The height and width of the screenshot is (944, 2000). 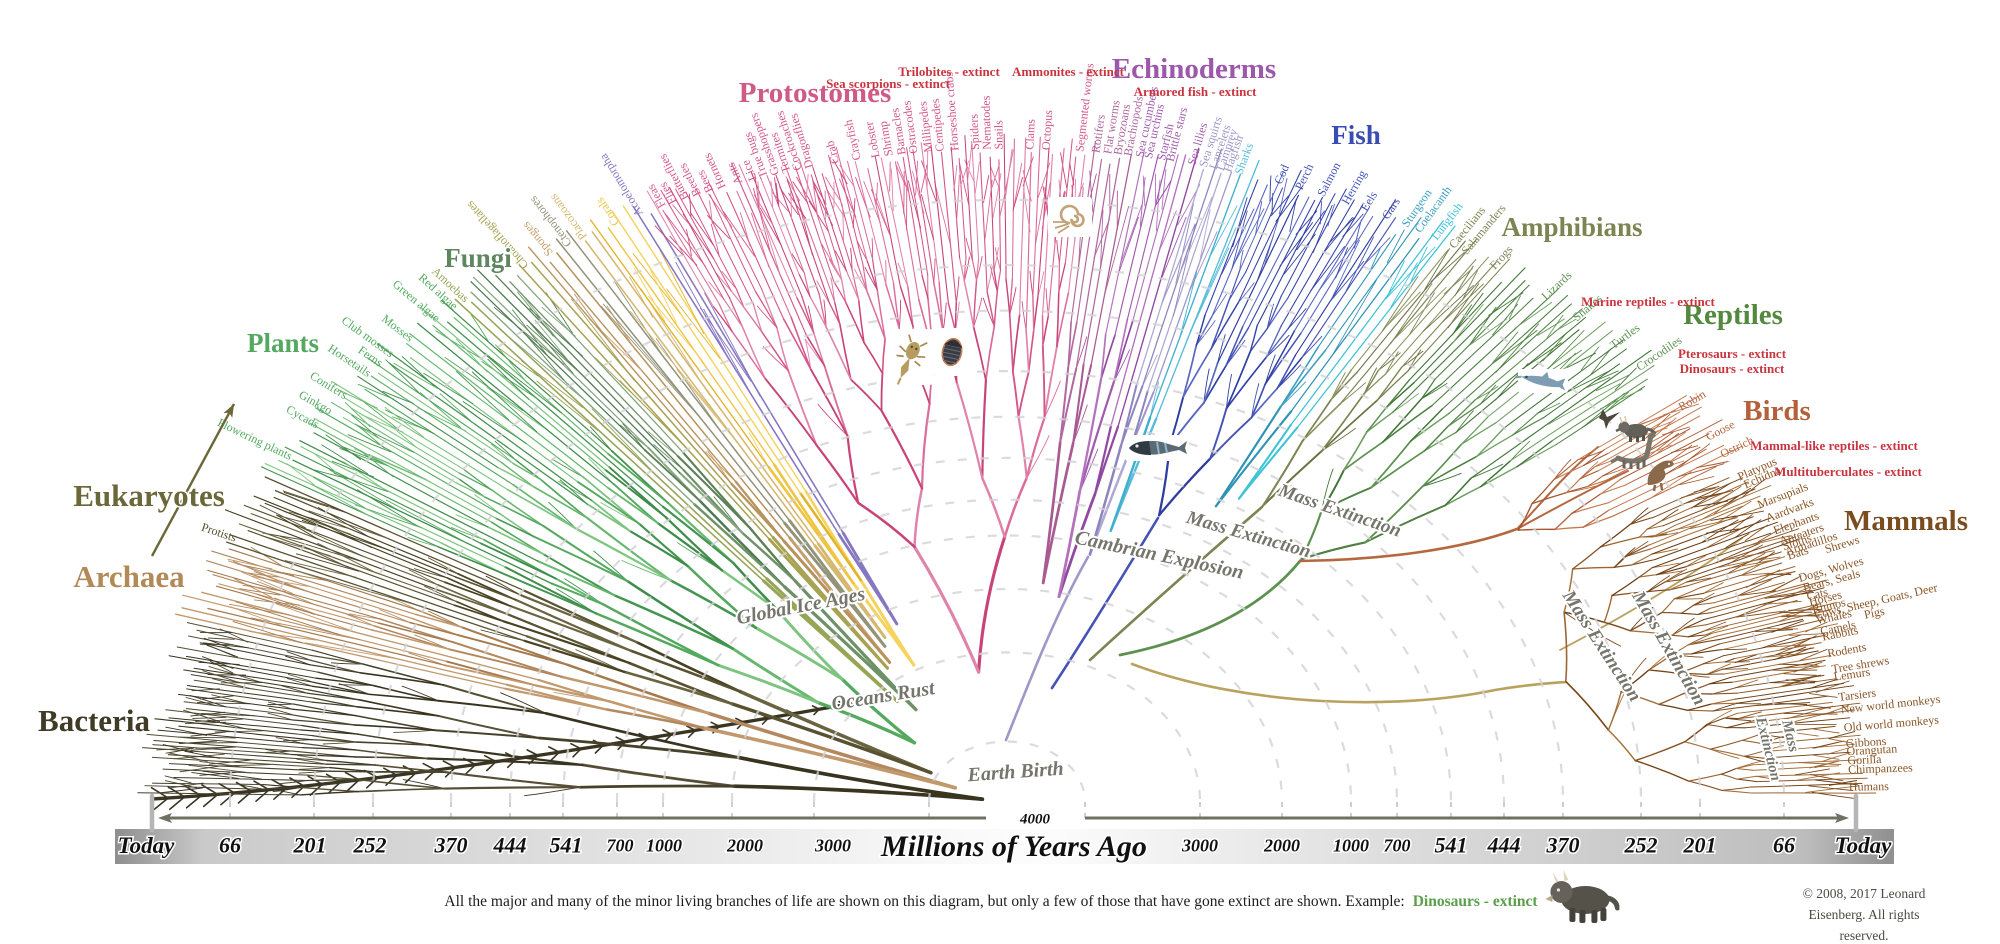 I want to click on timeline-tick-left-252: 252, so click(x=370, y=845).